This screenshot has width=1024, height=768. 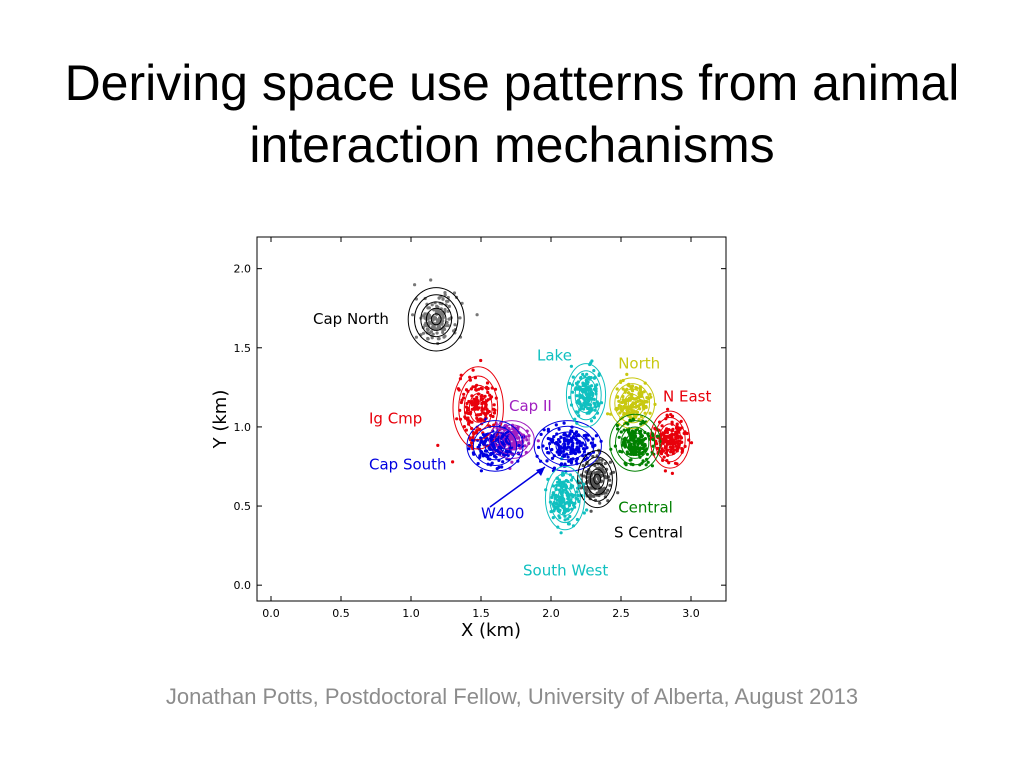 I want to click on label-cap-ii: Cap II, so click(x=530, y=406).